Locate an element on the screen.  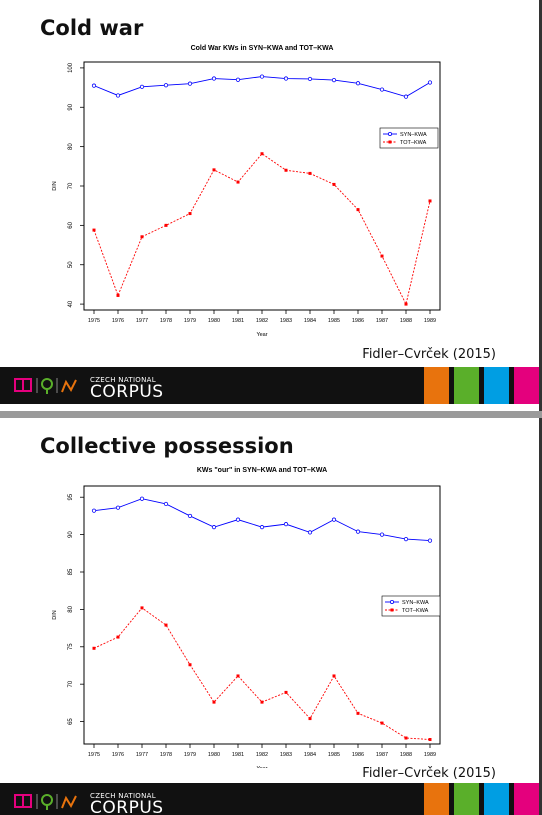
y-tick-label: 65 is located at coordinates (71, 721).